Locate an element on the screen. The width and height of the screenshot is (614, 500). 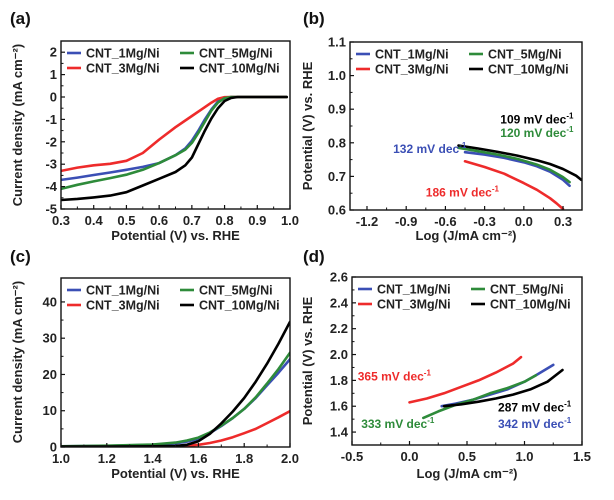
y-tick-label: 2.0 is located at coordinates (339, 354).